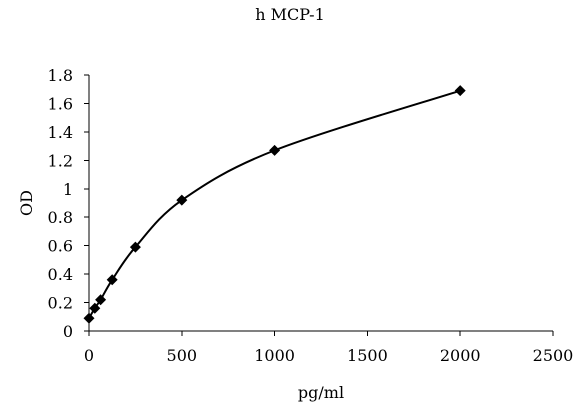 This screenshot has height=413, width=583. What do you see at coordinates (60, 217) in the screenshot?
I see `y-tick-label: 0.8` at bounding box center [60, 217].